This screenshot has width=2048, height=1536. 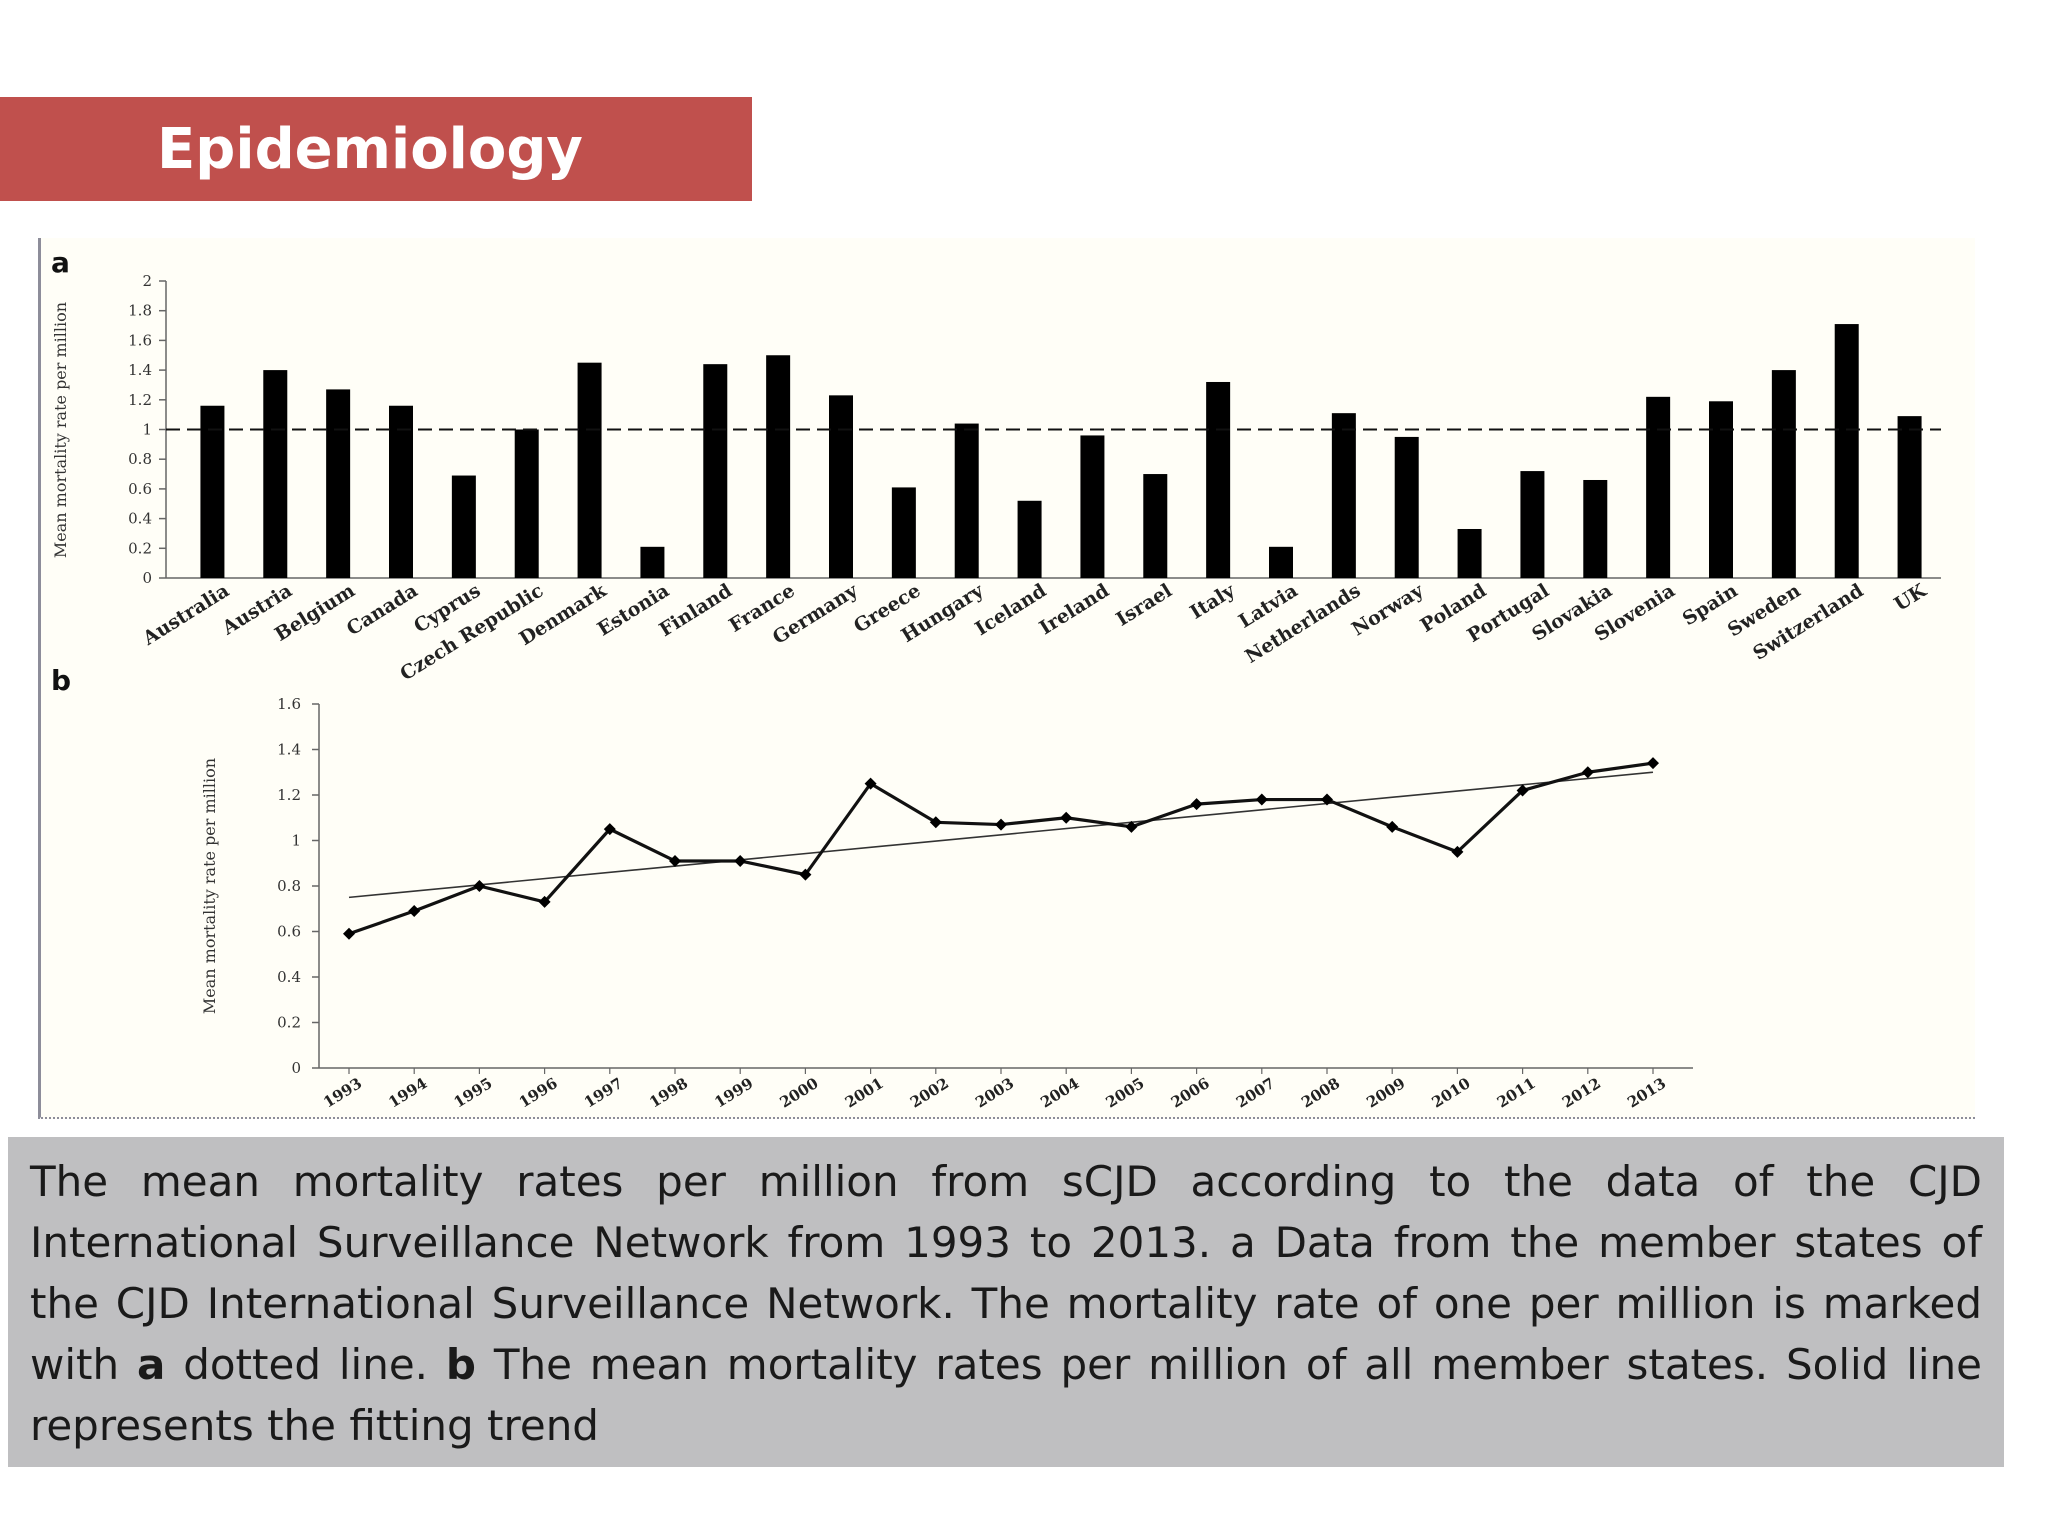 I want to click on data-point-1996, so click(x=544, y=901).